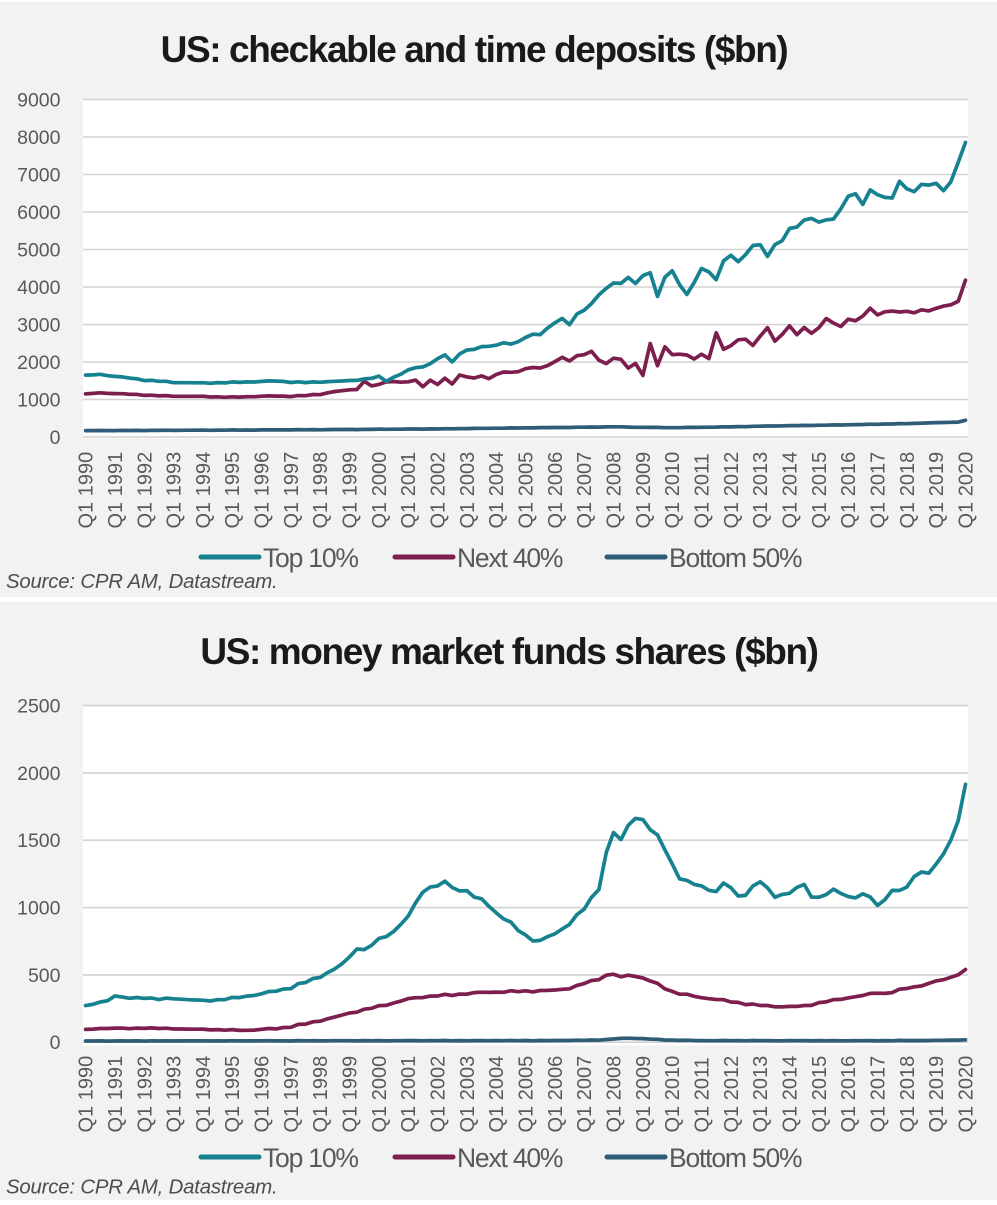 The width and height of the screenshot is (997, 1205). Describe the element at coordinates (508, 651) in the screenshot. I see `svg-text:US: money market funds shares: US: money market funds shares ($bn)` at that location.